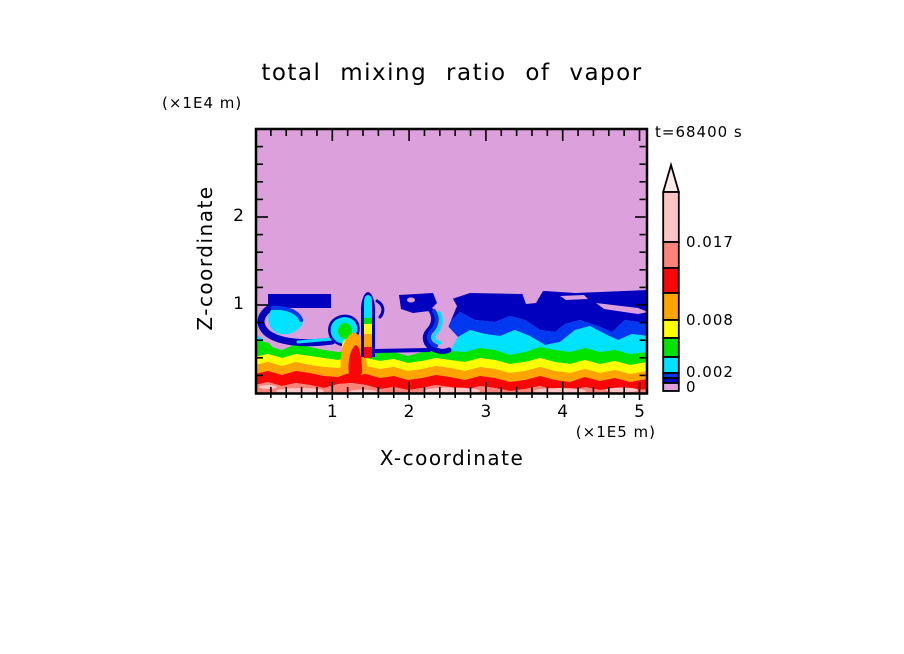  I want to click on contour-hook-tail-cyan, so click(315, 340).